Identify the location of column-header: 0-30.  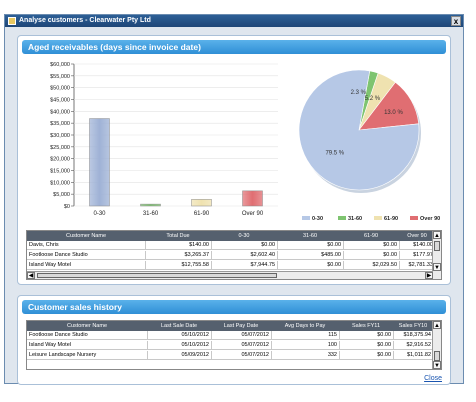
(244, 236).